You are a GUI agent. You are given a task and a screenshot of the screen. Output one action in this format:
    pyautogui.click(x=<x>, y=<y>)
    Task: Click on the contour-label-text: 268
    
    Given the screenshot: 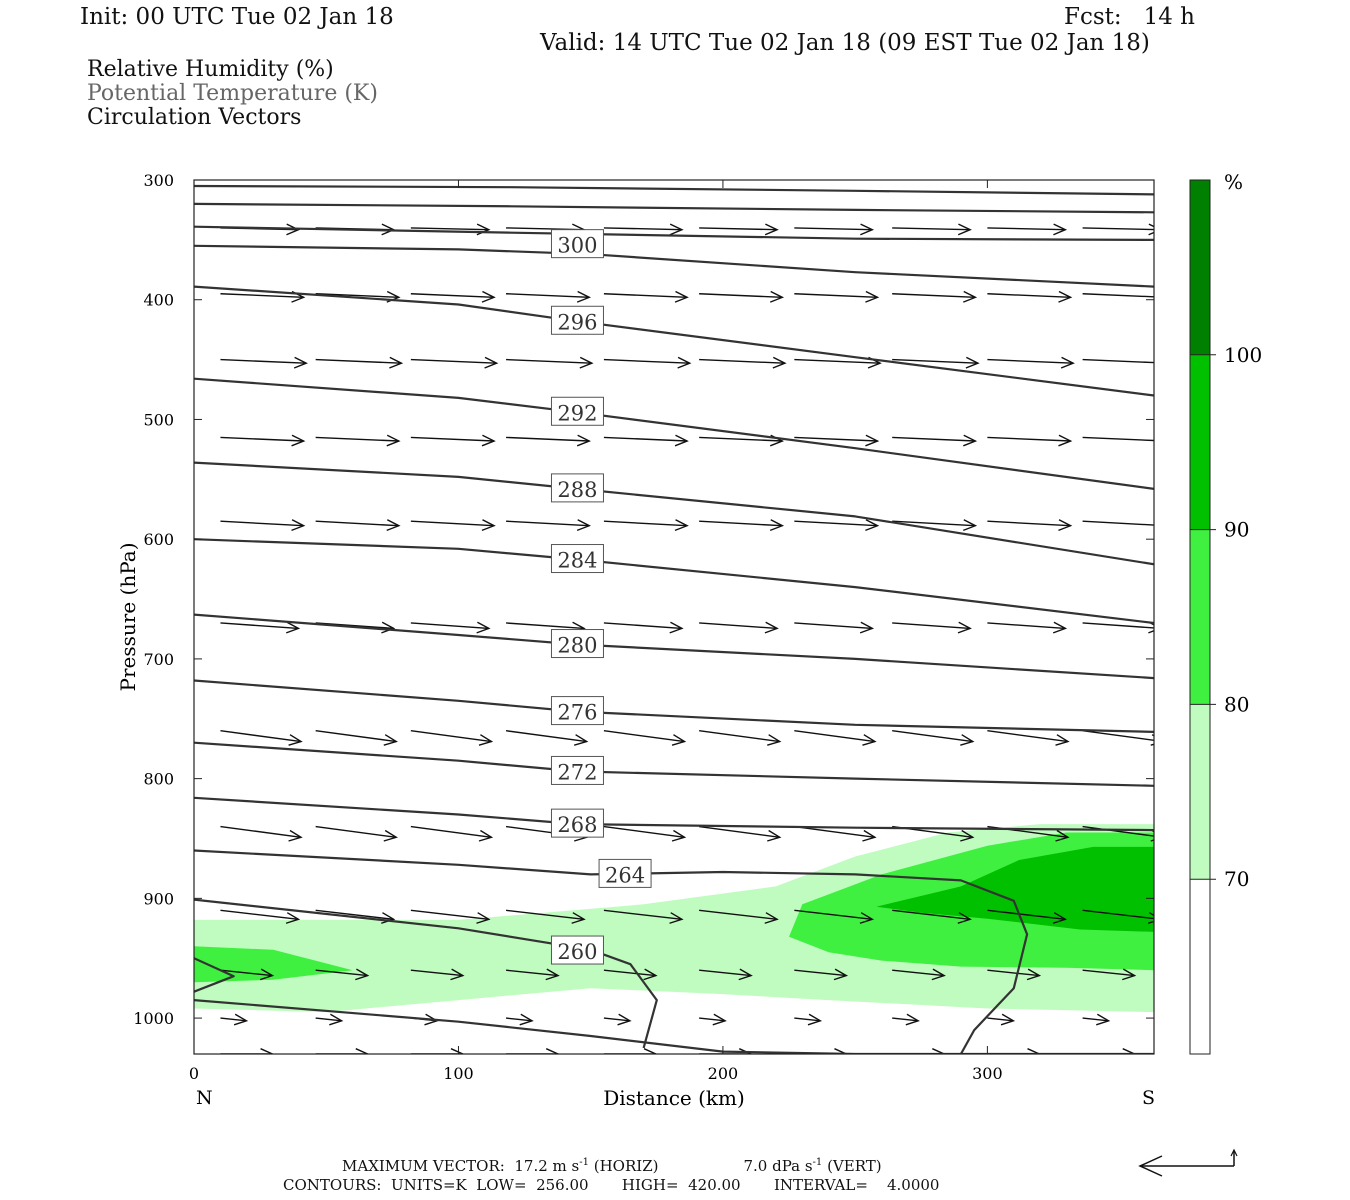 What is the action you would take?
    pyautogui.click(x=577, y=825)
    